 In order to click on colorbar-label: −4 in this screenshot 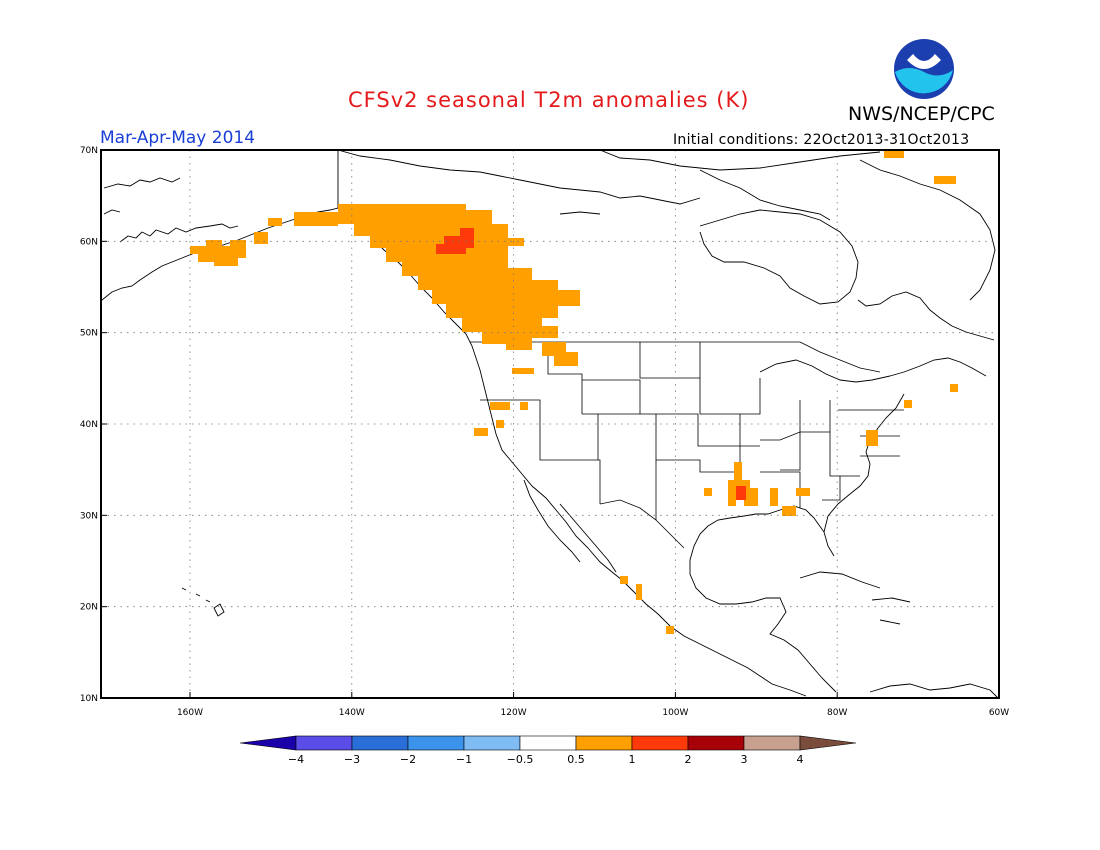, I will do `click(296, 759)`.